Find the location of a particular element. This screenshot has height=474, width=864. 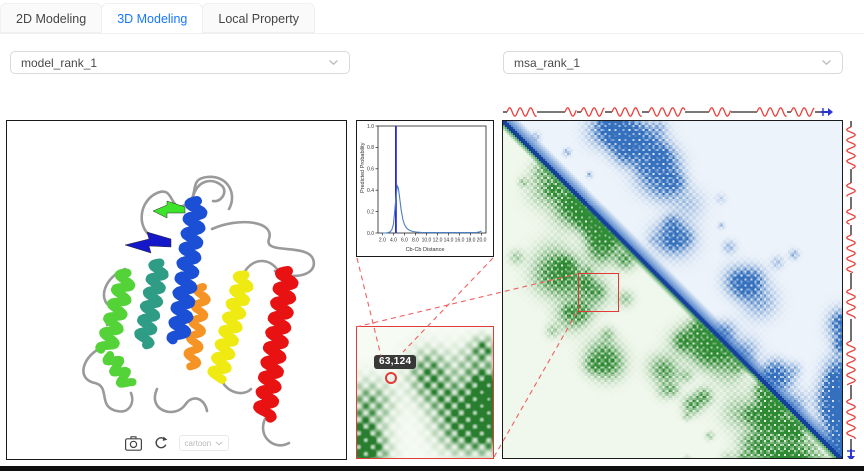

model-select: model_rank_1 is located at coordinates (180, 62).